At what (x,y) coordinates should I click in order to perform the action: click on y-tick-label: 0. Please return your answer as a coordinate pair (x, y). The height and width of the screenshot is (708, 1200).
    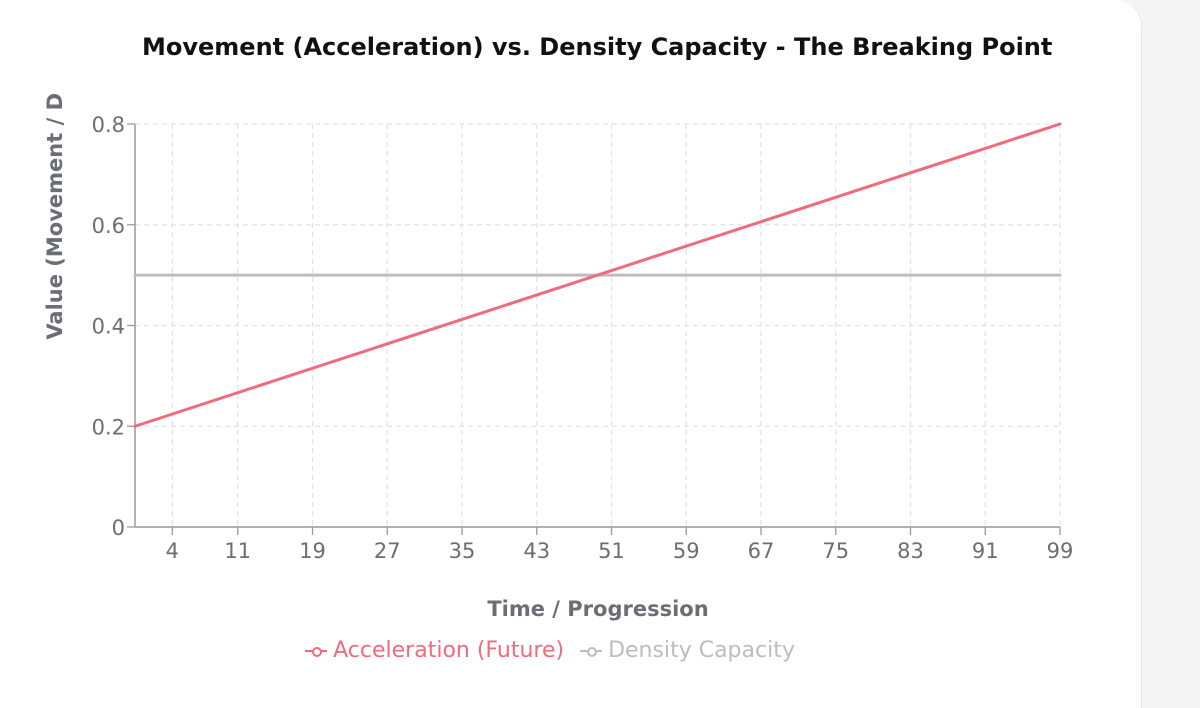
    Looking at the image, I should click on (118, 528).